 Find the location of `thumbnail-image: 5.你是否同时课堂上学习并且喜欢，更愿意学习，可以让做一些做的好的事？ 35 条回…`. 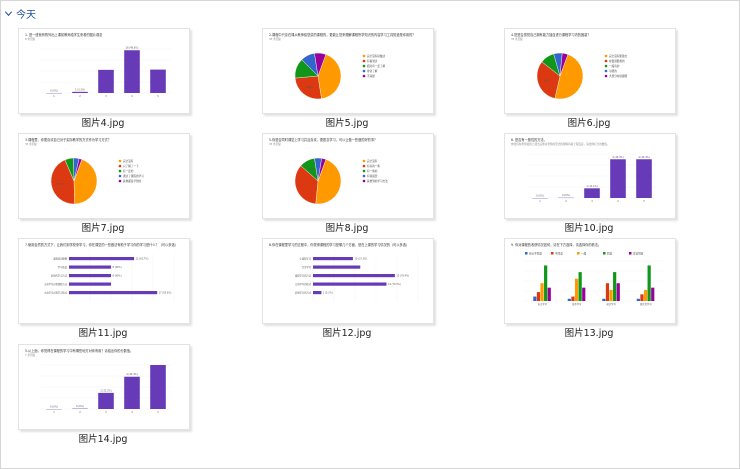

thumbnail-image: 5.你是否同时课堂上学习并且喜欢，更愿意学习，可以让做一些做的好的事？ 35 条回… is located at coordinates (348, 176).